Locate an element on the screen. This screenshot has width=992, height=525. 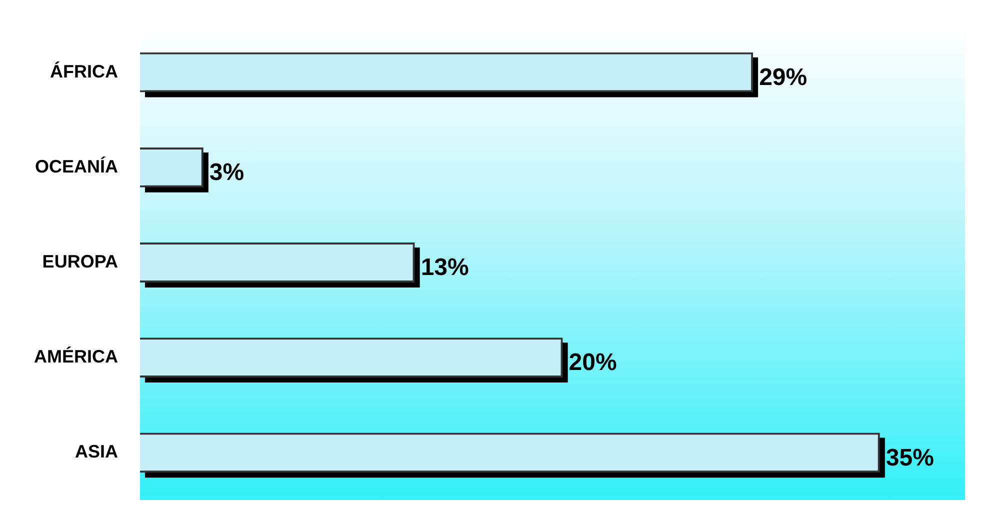
y-tick-label: ÁFRICA is located at coordinates (84, 71).